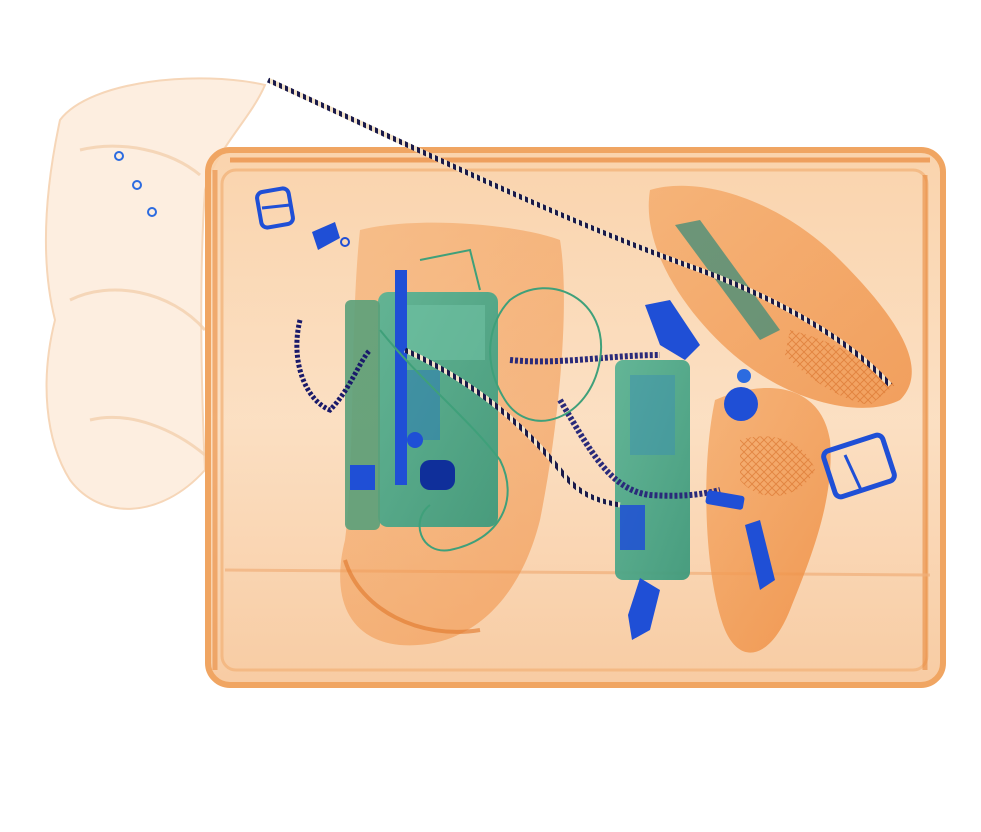 The image size is (981, 832). Describe the element at coordinates (768, 520) in the screenshot. I see `shoe-right-bottom` at that location.